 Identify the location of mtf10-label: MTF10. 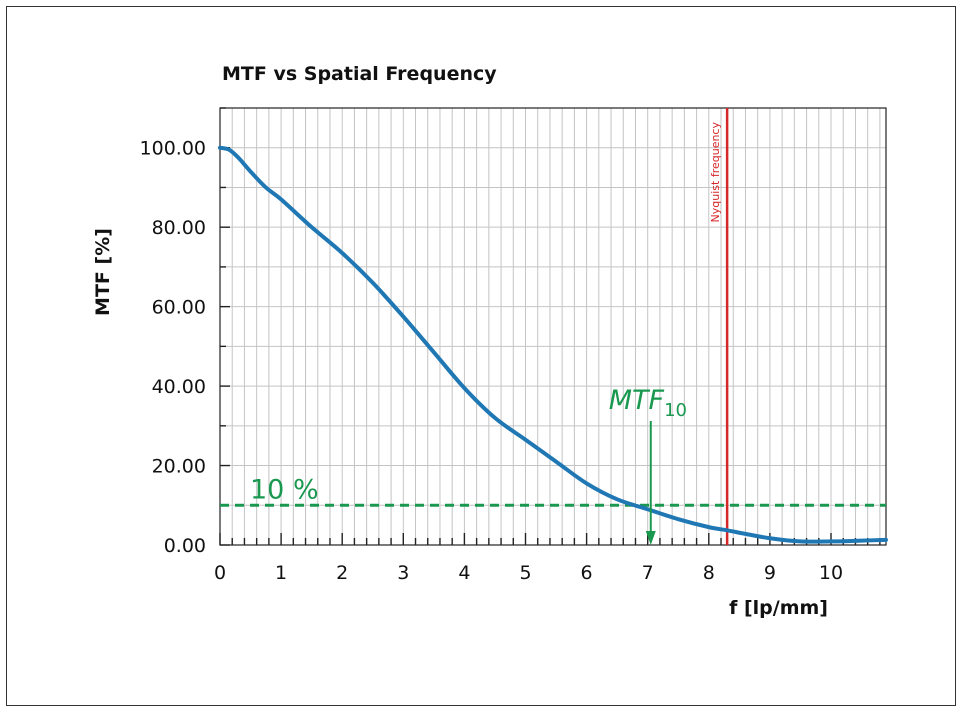
(648, 403).